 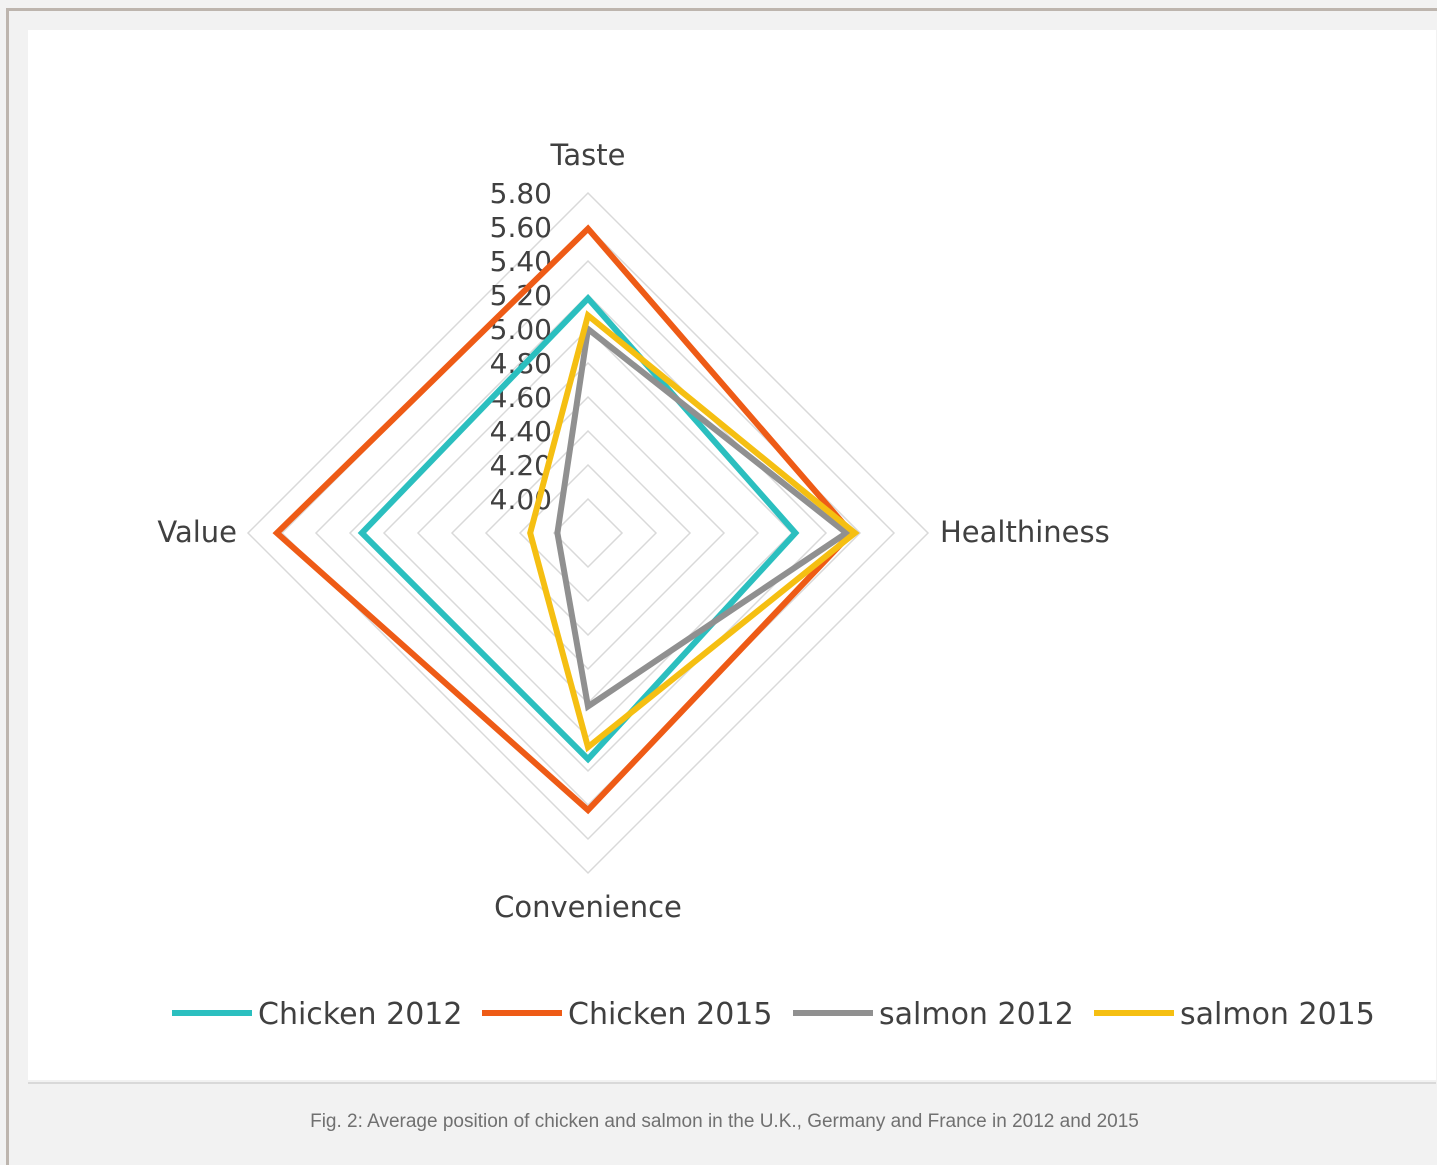 What do you see at coordinates (587, 155) in the screenshot?
I see `axis-label-taste: Taste` at bounding box center [587, 155].